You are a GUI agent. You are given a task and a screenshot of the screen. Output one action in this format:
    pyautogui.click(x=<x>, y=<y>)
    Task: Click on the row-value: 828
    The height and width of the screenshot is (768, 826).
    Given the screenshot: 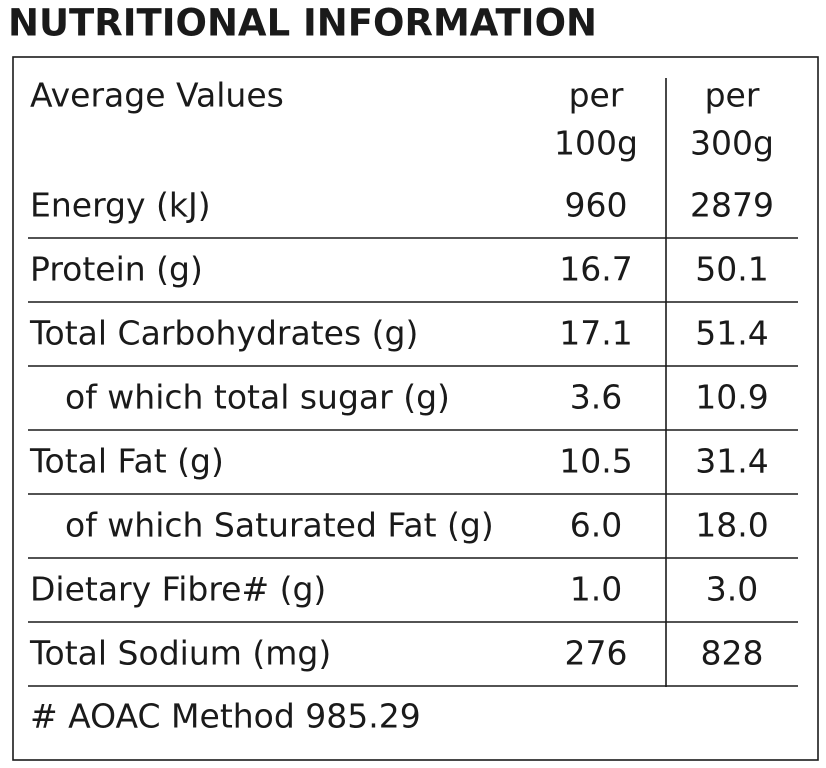 What is the action you would take?
    pyautogui.click(x=732, y=653)
    